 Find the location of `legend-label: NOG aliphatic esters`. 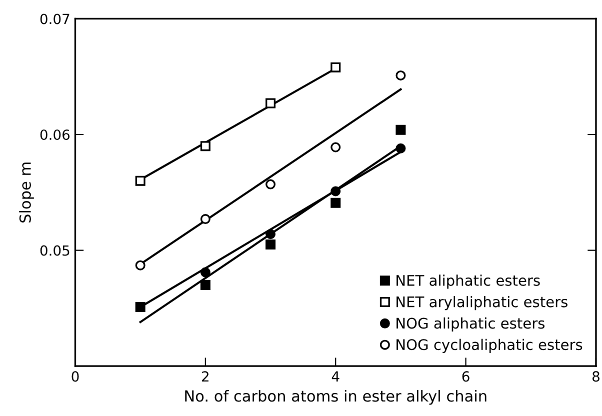

legend-label: NOG aliphatic esters is located at coordinates (470, 324).